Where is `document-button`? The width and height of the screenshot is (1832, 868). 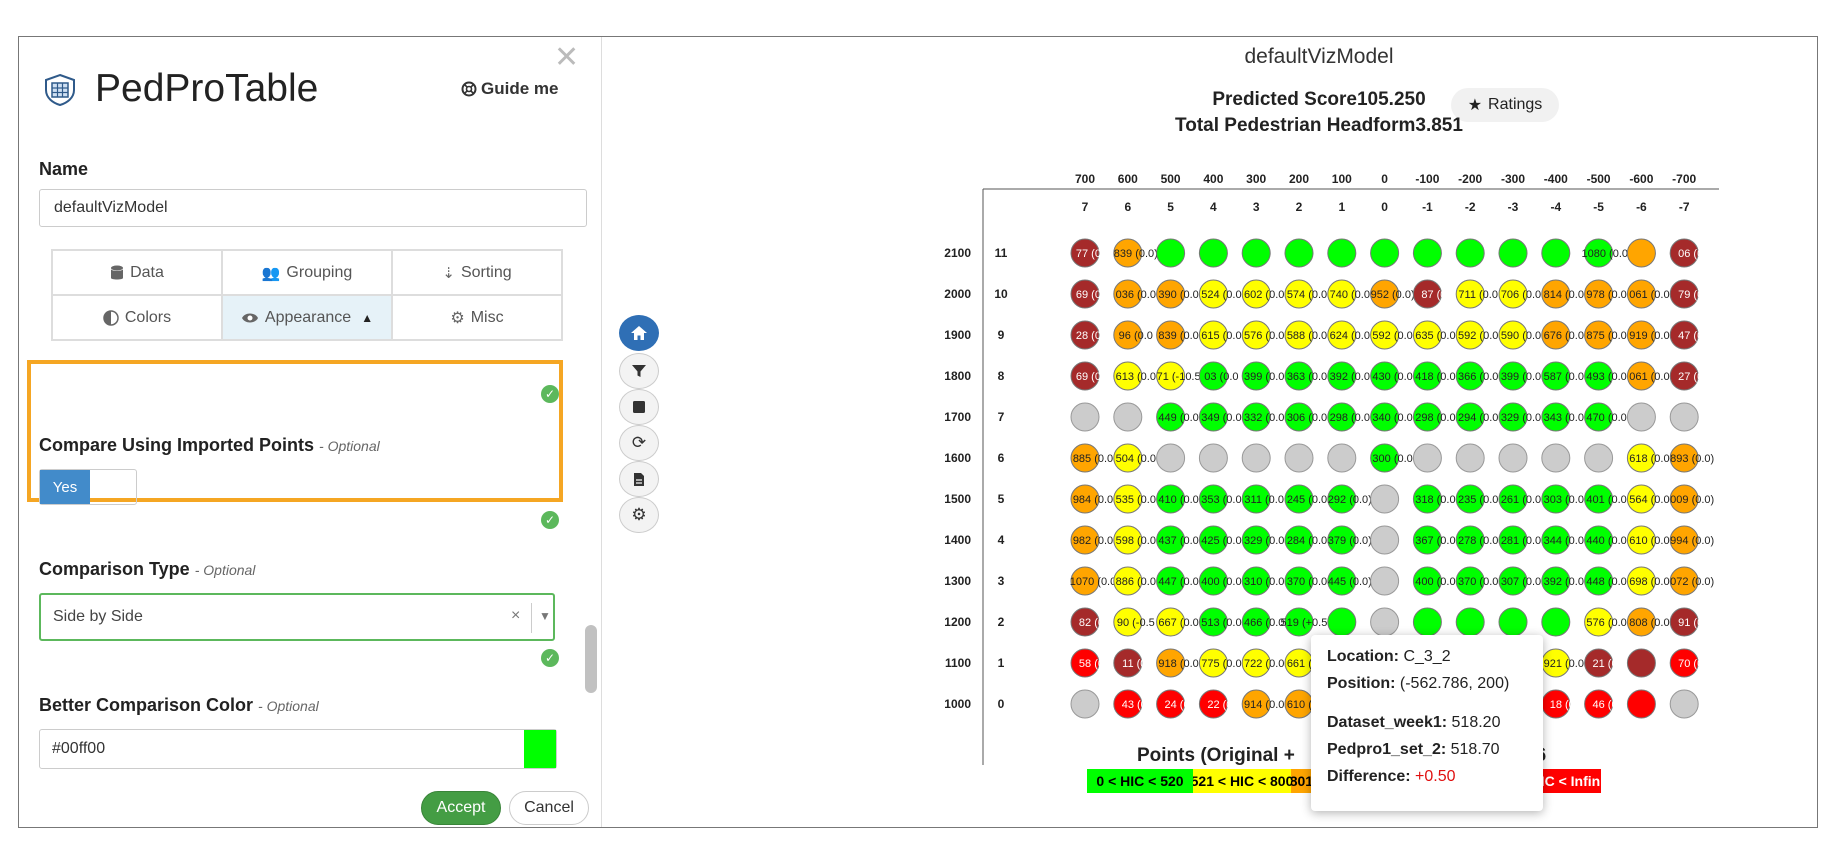 document-button is located at coordinates (639, 479).